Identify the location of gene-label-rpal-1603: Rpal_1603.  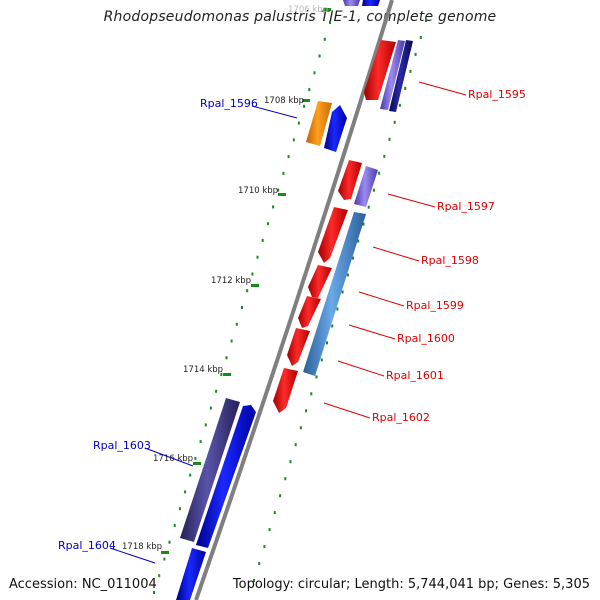
(122, 445).